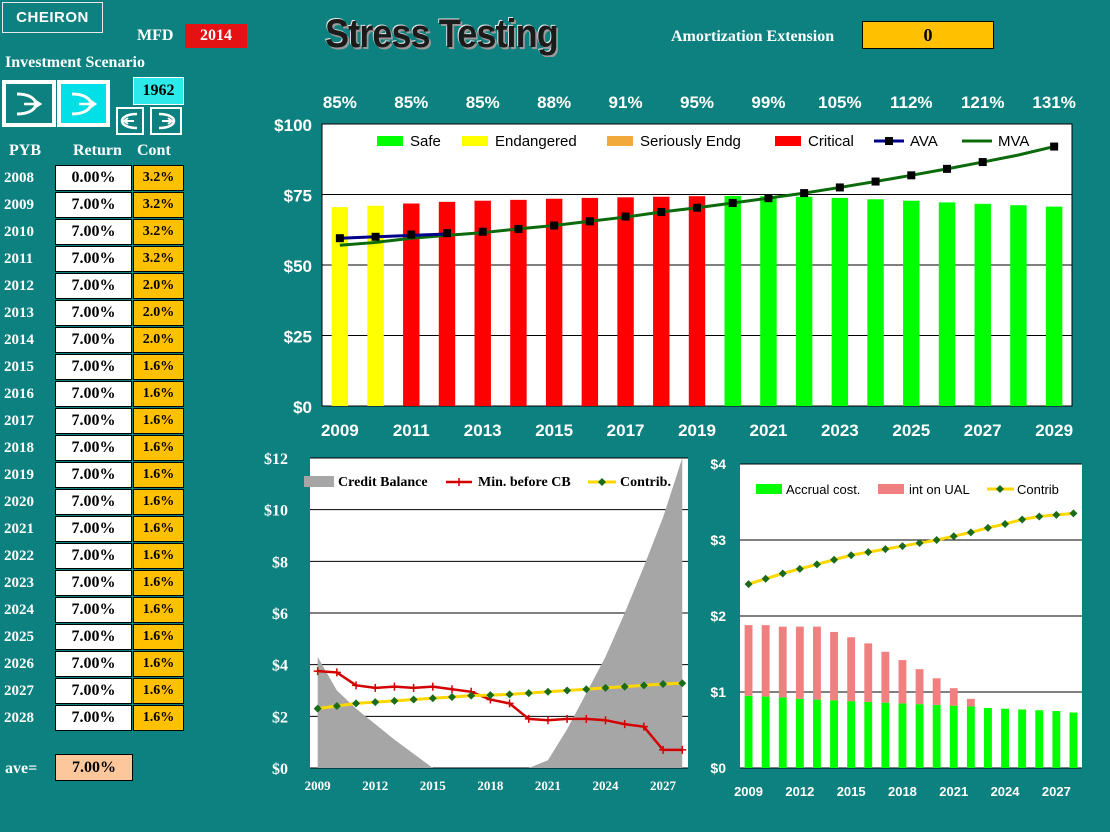 The width and height of the screenshot is (1110, 832). What do you see at coordinates (293, 125) in the screenshot?
I see `y-tick-label: $100` at bounding box center [293, 125].